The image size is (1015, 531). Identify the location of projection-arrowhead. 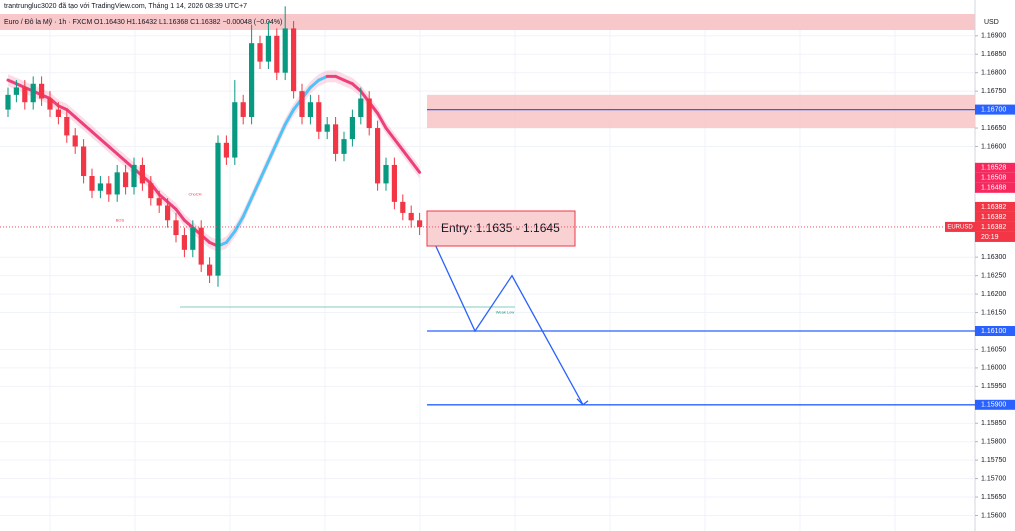
(582, 402).